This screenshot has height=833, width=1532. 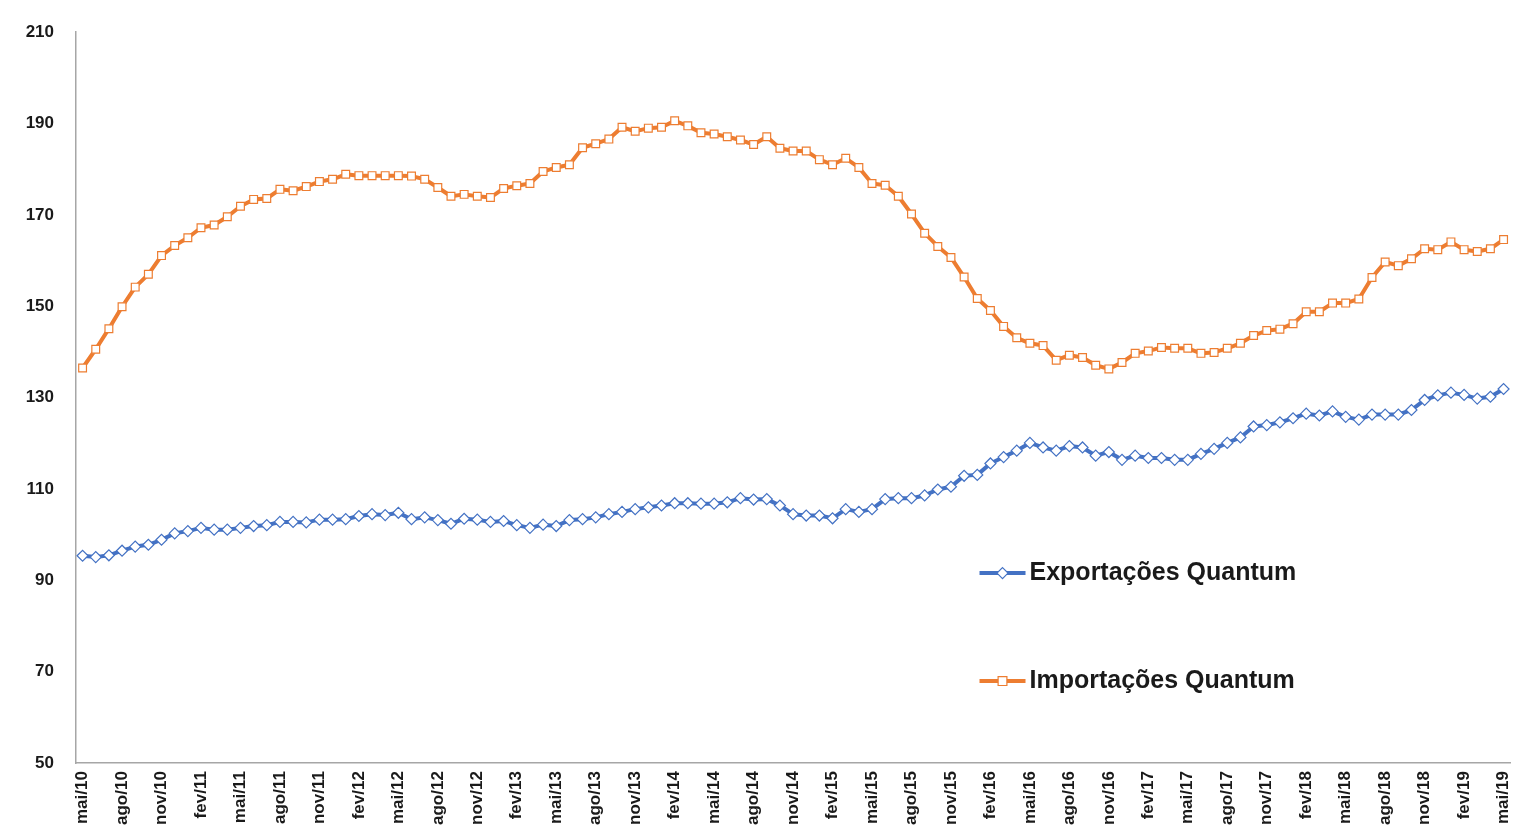 What do you see at coordinates (358, 795) in the screenshot?
I see `x-tick-label: fev/12` at bounding box center [358, 795].